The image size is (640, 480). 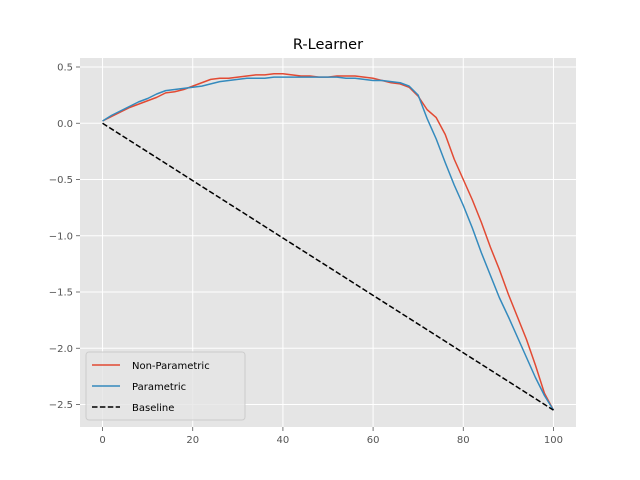 I want to click on legend-label-baseline: Baseline, so click(x=153, y=408).